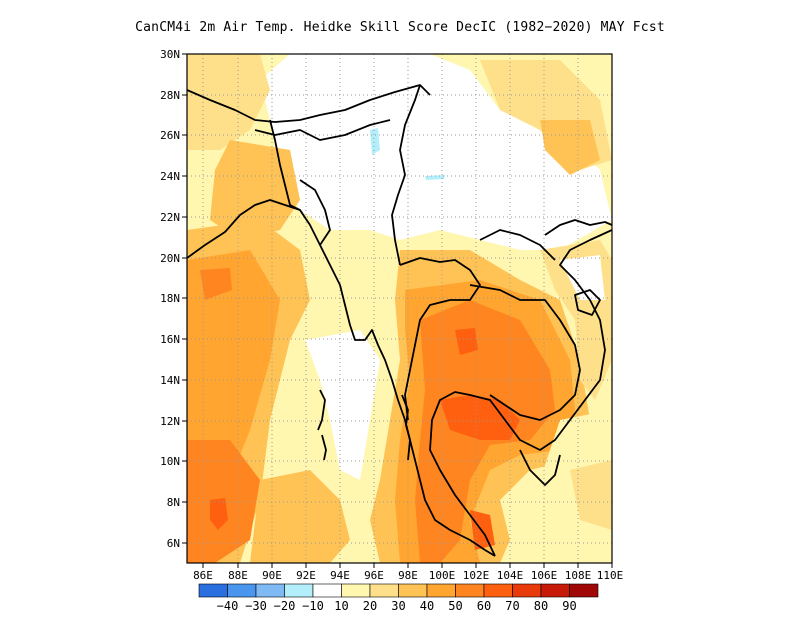 The image size is (800, 618). What do you see at coordinates (313, 606) in the screenshot?
I see `colorbar-label: −10` at bounding box center [313, 606].